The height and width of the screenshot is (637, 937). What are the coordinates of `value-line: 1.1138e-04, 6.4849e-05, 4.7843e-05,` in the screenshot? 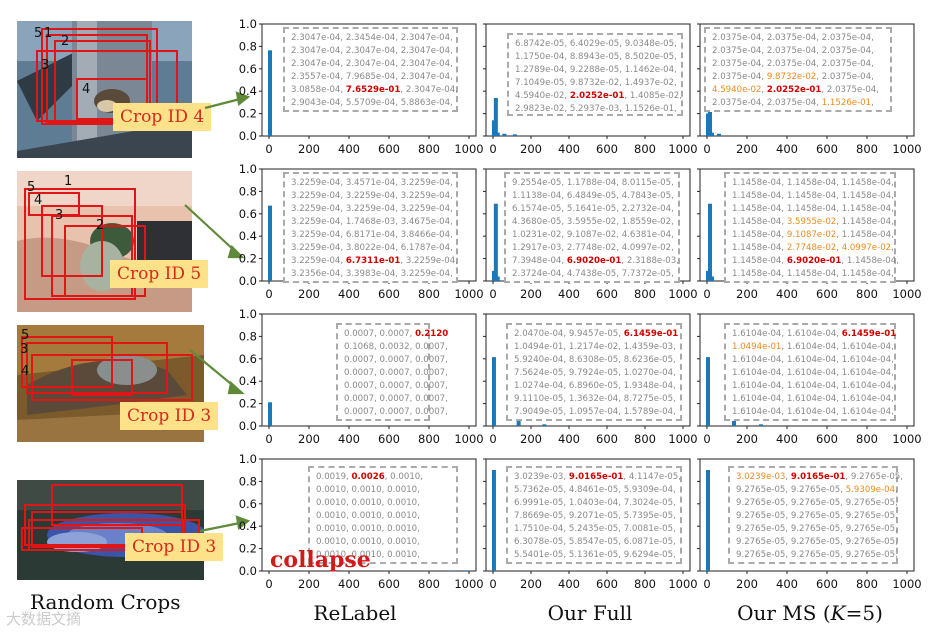 It's located at (593, 196).